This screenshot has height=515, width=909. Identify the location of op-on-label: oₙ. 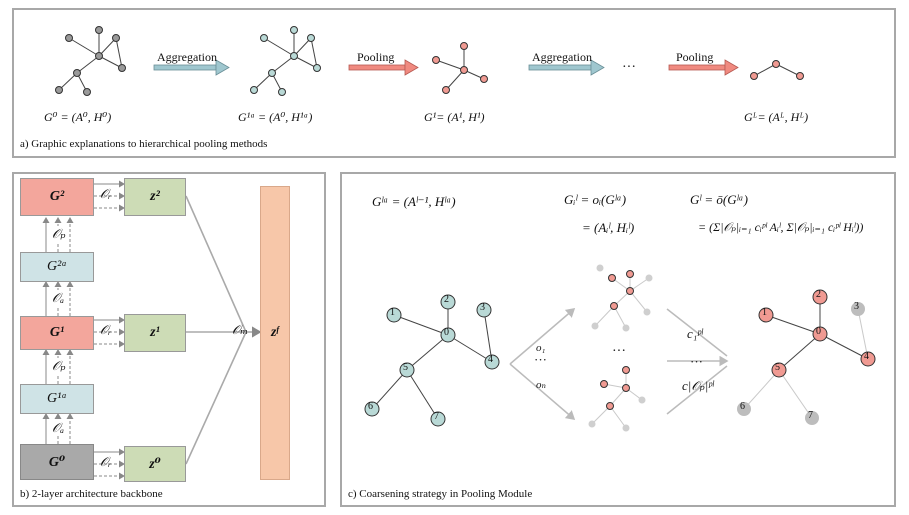
(541, 385).